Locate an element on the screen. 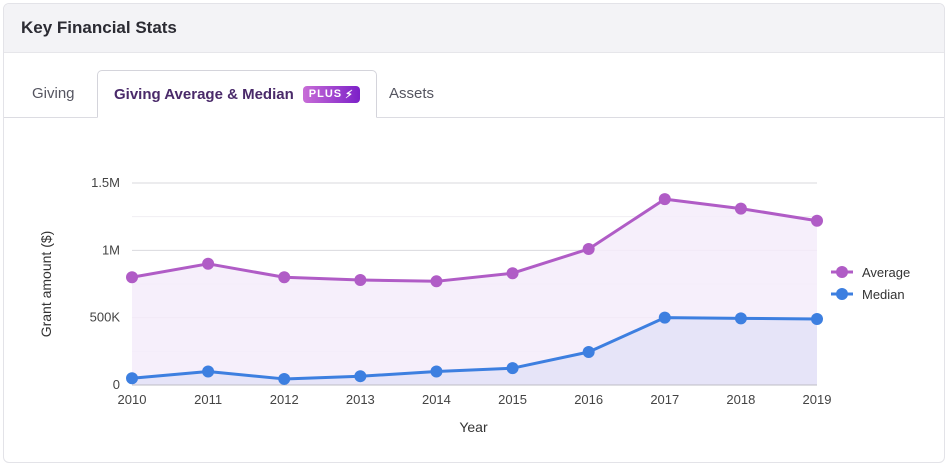 The width and height of the screenshot is (948, 466). x-tick-label: 2017 is located at coordinates (664, 399).